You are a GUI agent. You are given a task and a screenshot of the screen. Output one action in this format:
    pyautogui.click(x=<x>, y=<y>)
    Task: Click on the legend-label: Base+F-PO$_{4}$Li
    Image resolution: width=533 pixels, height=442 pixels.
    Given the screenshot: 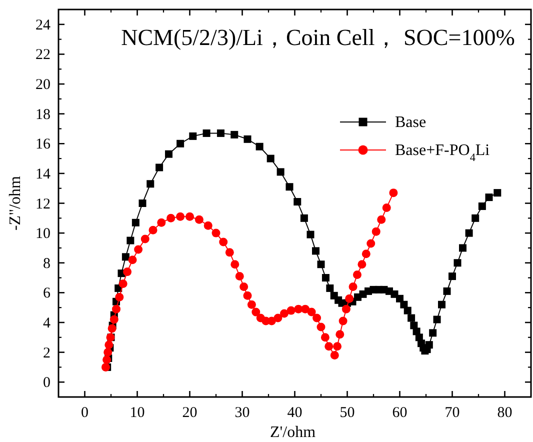 What is the action you would take?
    pyautogui.click(x=442, y=153)
    